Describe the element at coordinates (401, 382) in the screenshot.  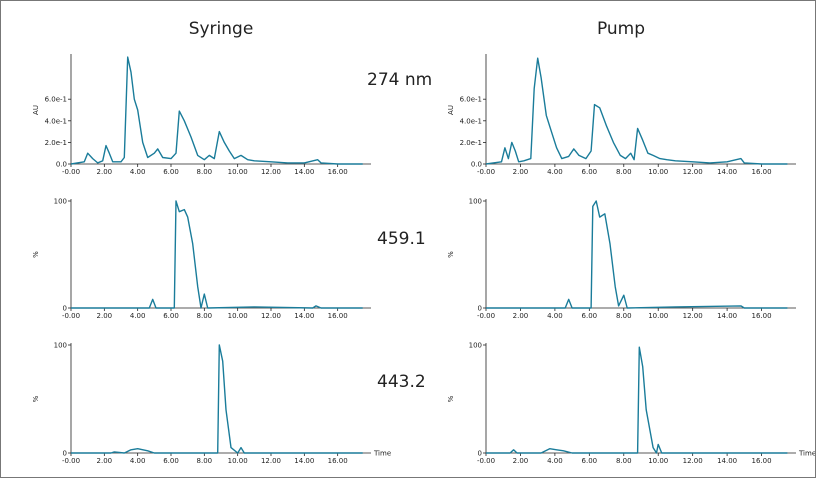
I see `row-label: 443.2` at that location.